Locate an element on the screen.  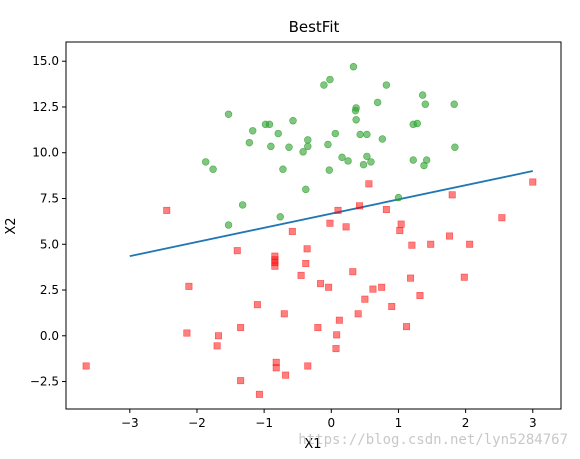
best-fit-line-layer is located at coordinates (331, 214).